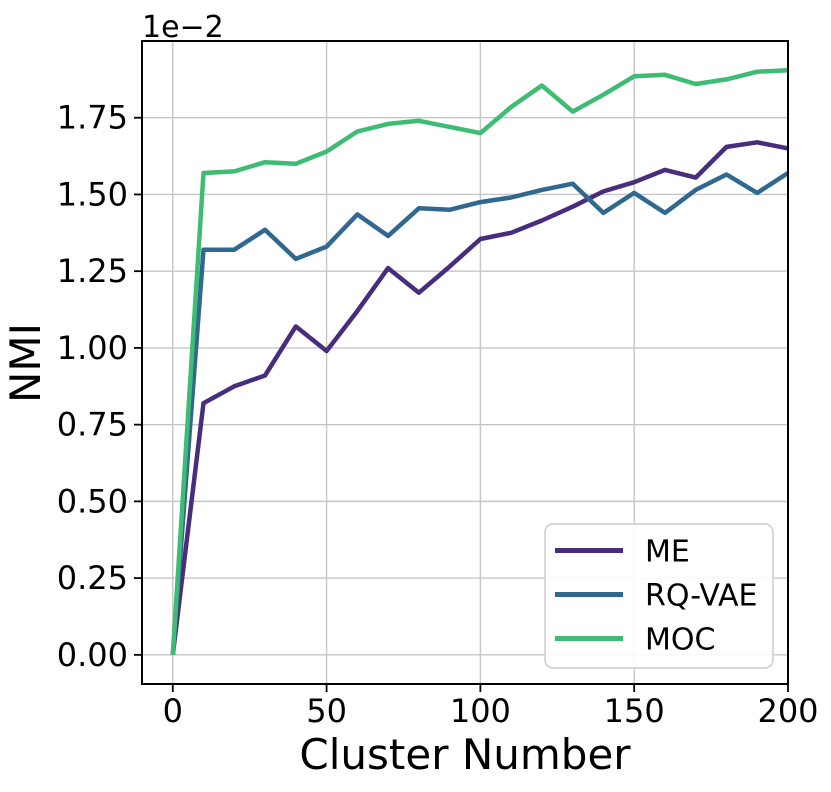 The image size is (831, 792). Describe the element at coordinates (701, 596) in the screenshot. I see `legend-label-rq-vae: RQ-VAE` at that location.